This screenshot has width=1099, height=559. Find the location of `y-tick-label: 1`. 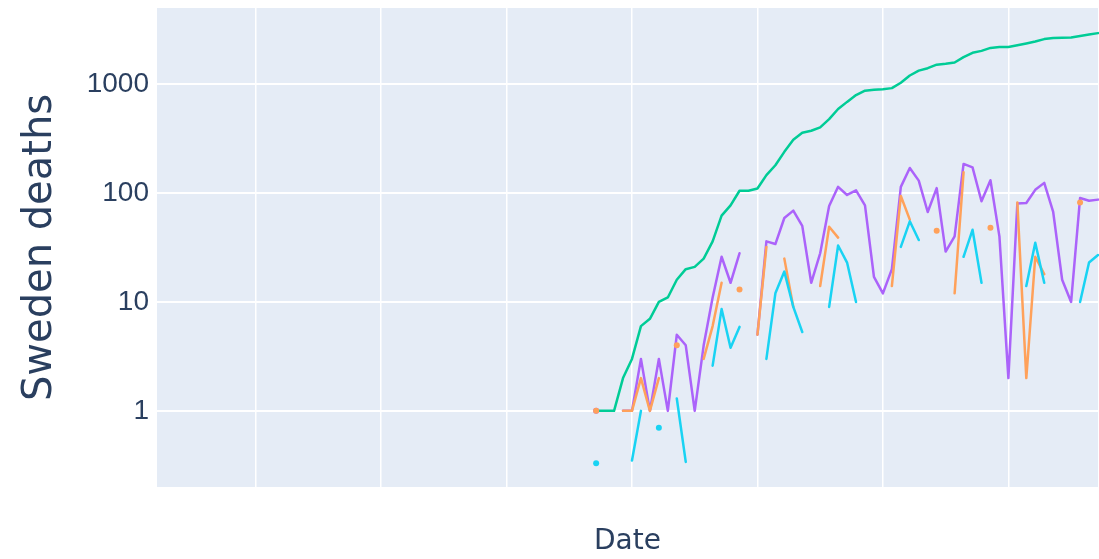

y-tick-label: 1 is located at coordinates (141, 409).